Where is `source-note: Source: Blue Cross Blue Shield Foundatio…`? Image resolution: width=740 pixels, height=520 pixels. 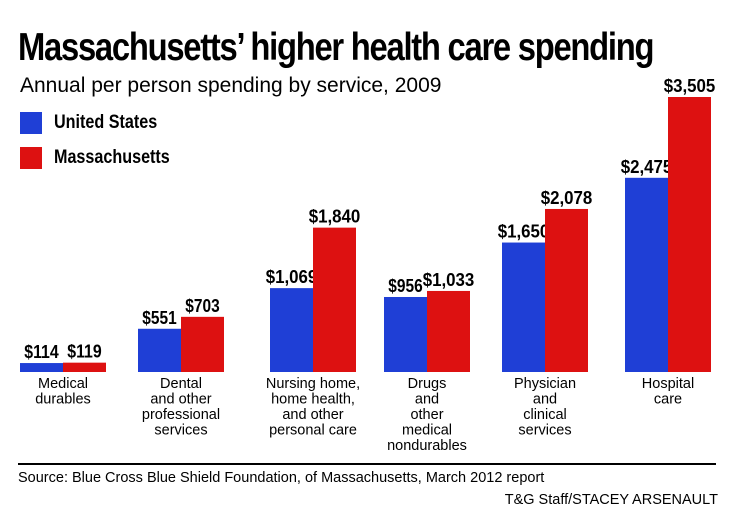
source-note: Source: Blue Cross Blue Shield Foundatio… is located at coordinates (281, 478).